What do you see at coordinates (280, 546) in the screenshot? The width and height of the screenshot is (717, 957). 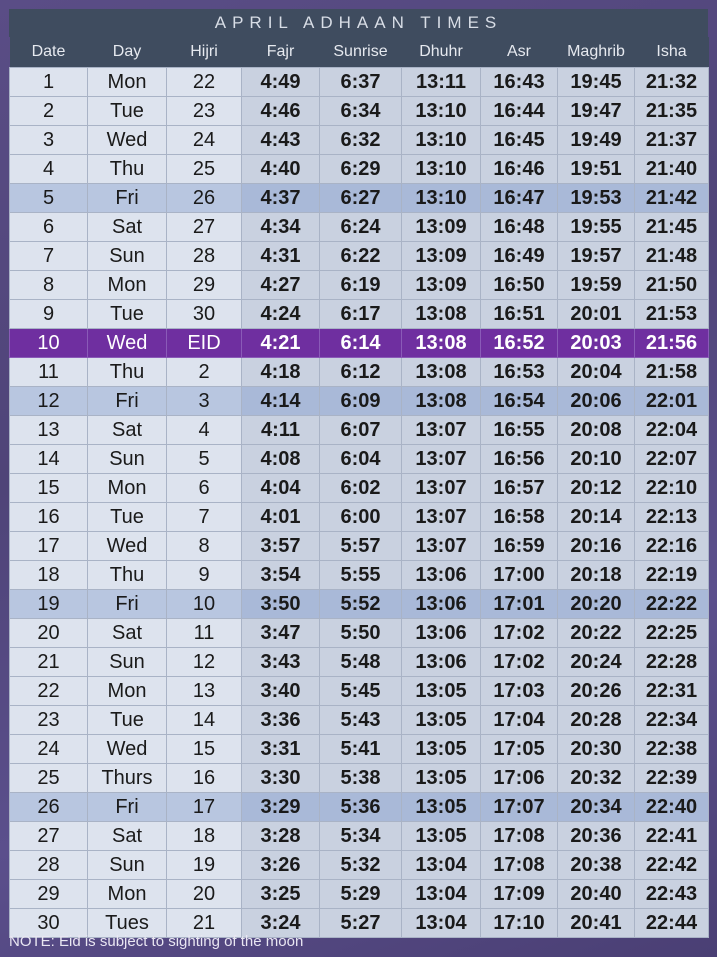 I see `cell-fajr: 3:57` at bounding box center [280, 546].